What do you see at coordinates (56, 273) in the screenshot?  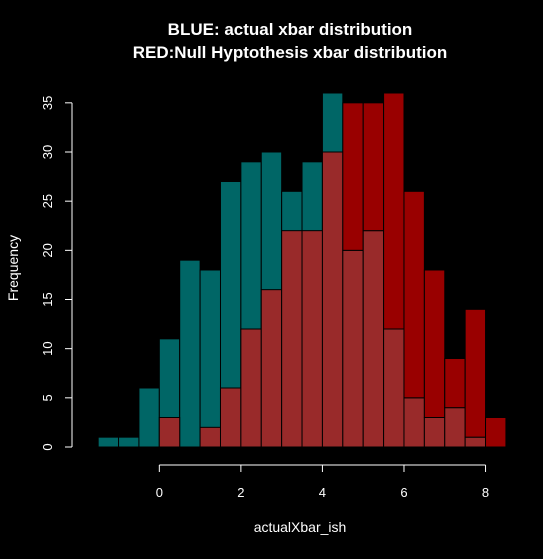 I see `y-axis: 0 5 10 15 20 25 30 35` at bounding box center [56, 273].